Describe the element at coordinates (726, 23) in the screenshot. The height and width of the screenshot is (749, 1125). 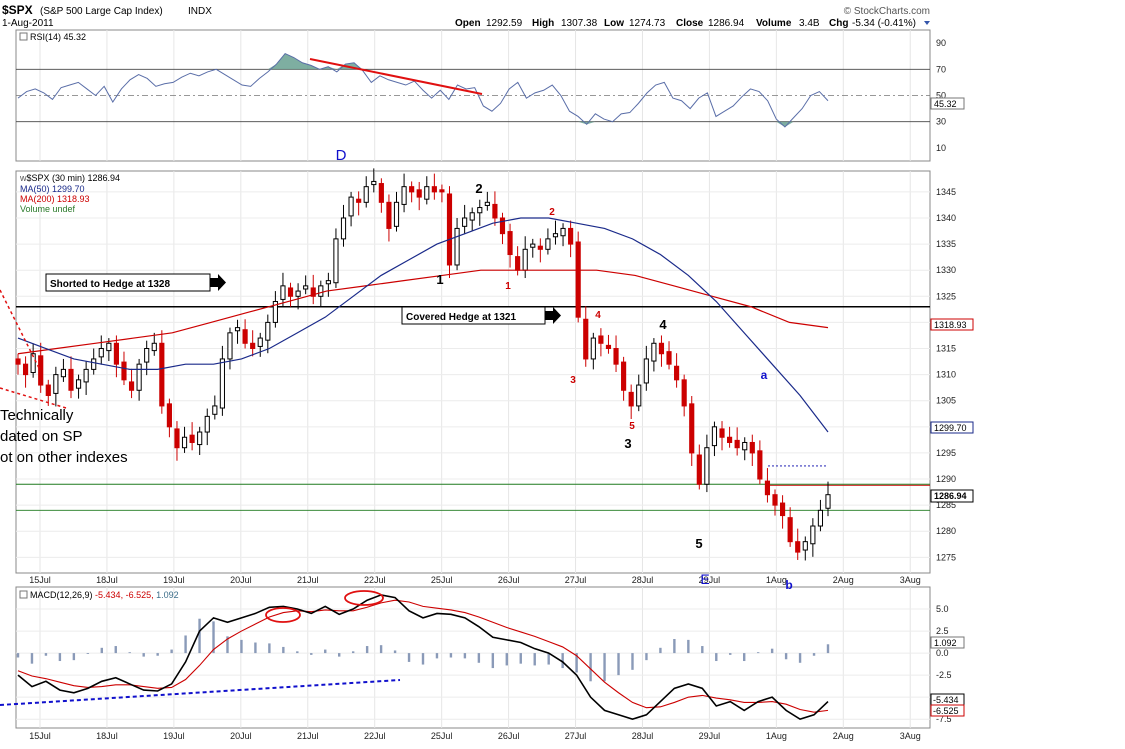
I see `close-value: 1286.94` at that location.